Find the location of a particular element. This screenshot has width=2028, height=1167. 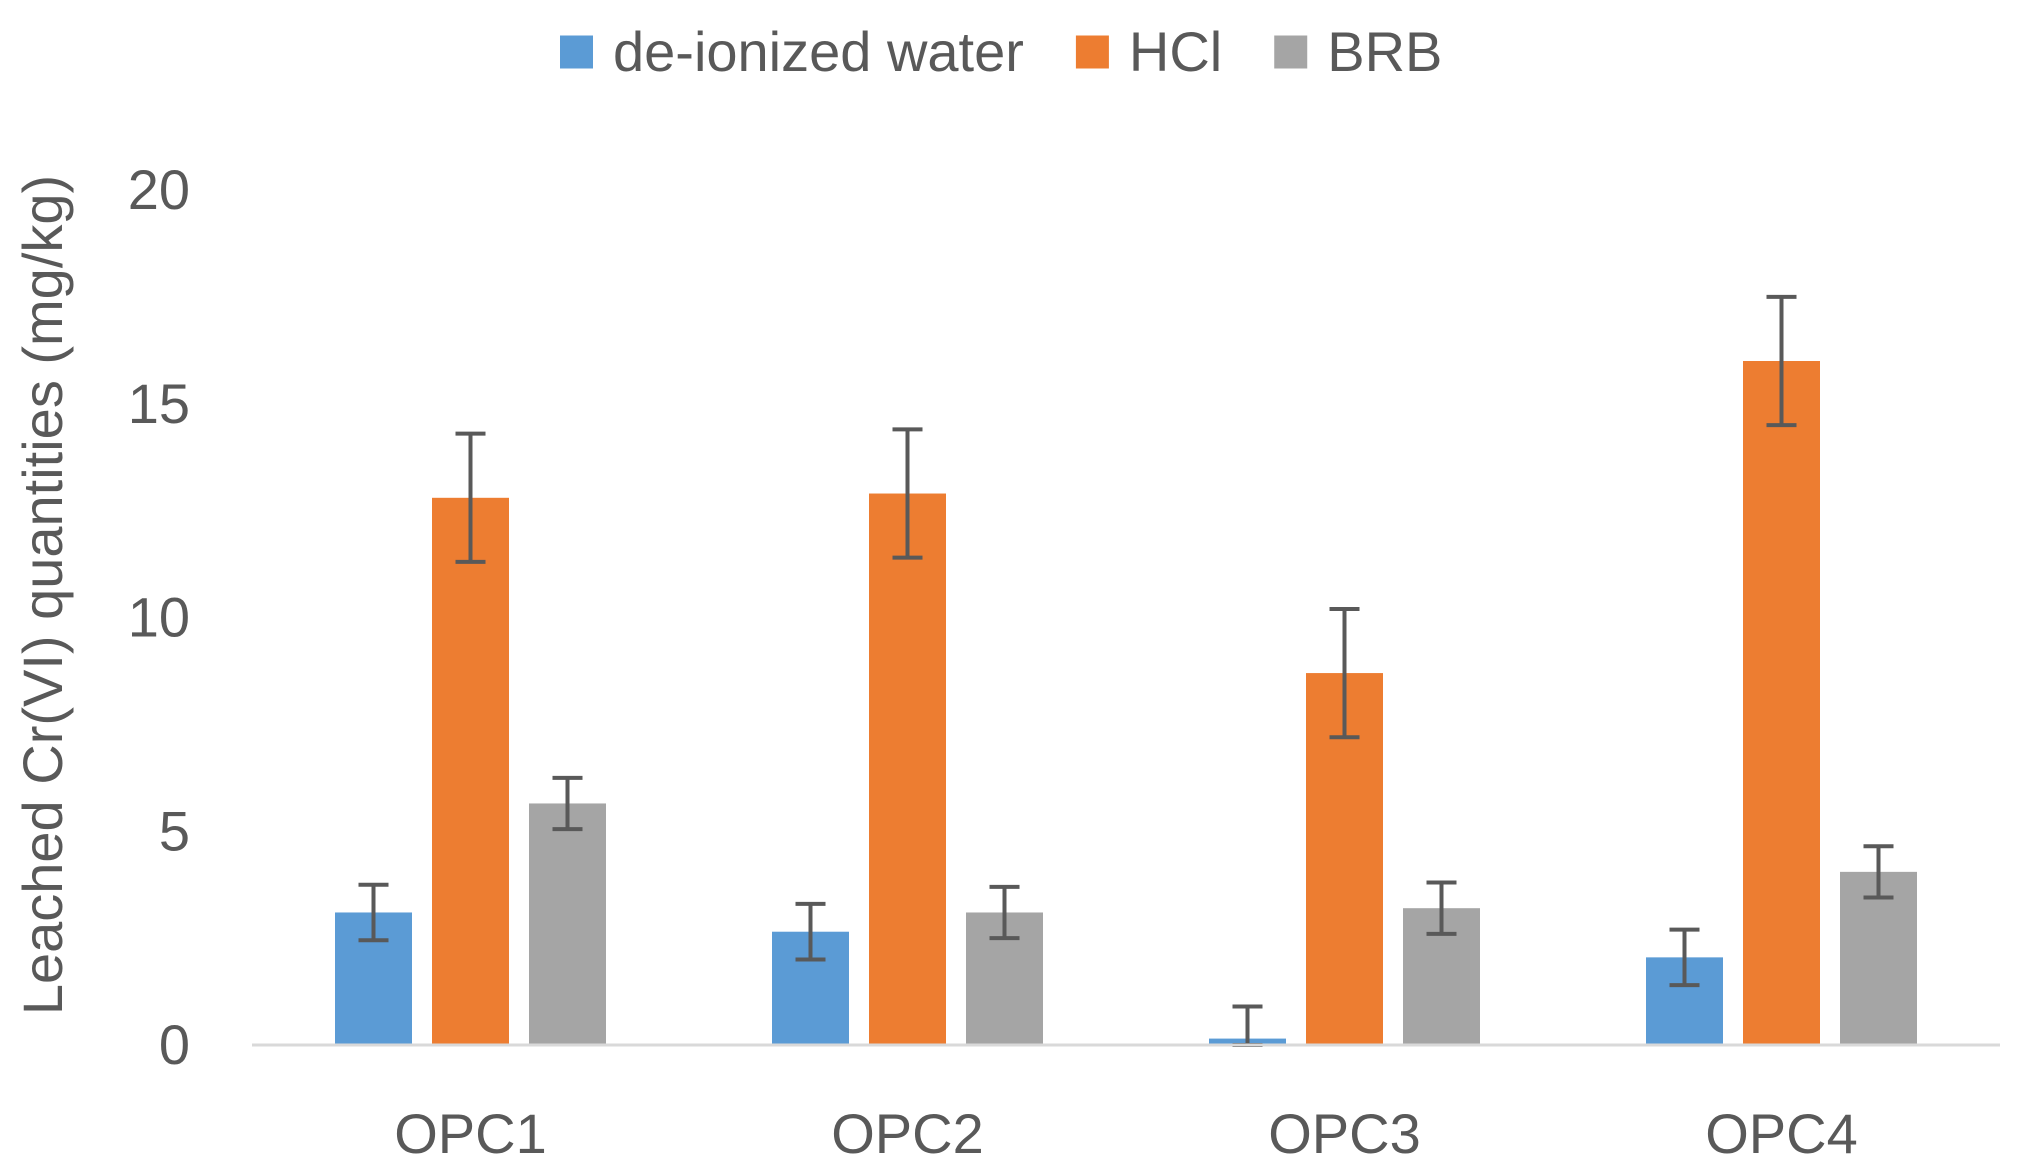

y-axis: 0 5 10 15 20 is located at coordinates (159, 617).